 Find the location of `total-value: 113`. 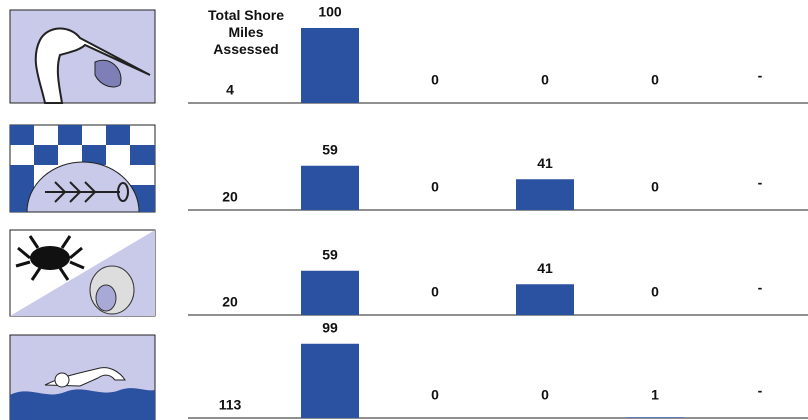

total-value: 113 is located at coordinates (230, 405).